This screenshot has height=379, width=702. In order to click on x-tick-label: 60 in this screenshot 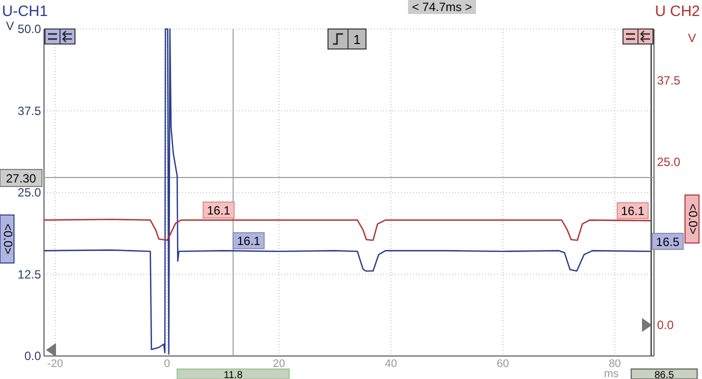, I will do `click(503, 364)`.